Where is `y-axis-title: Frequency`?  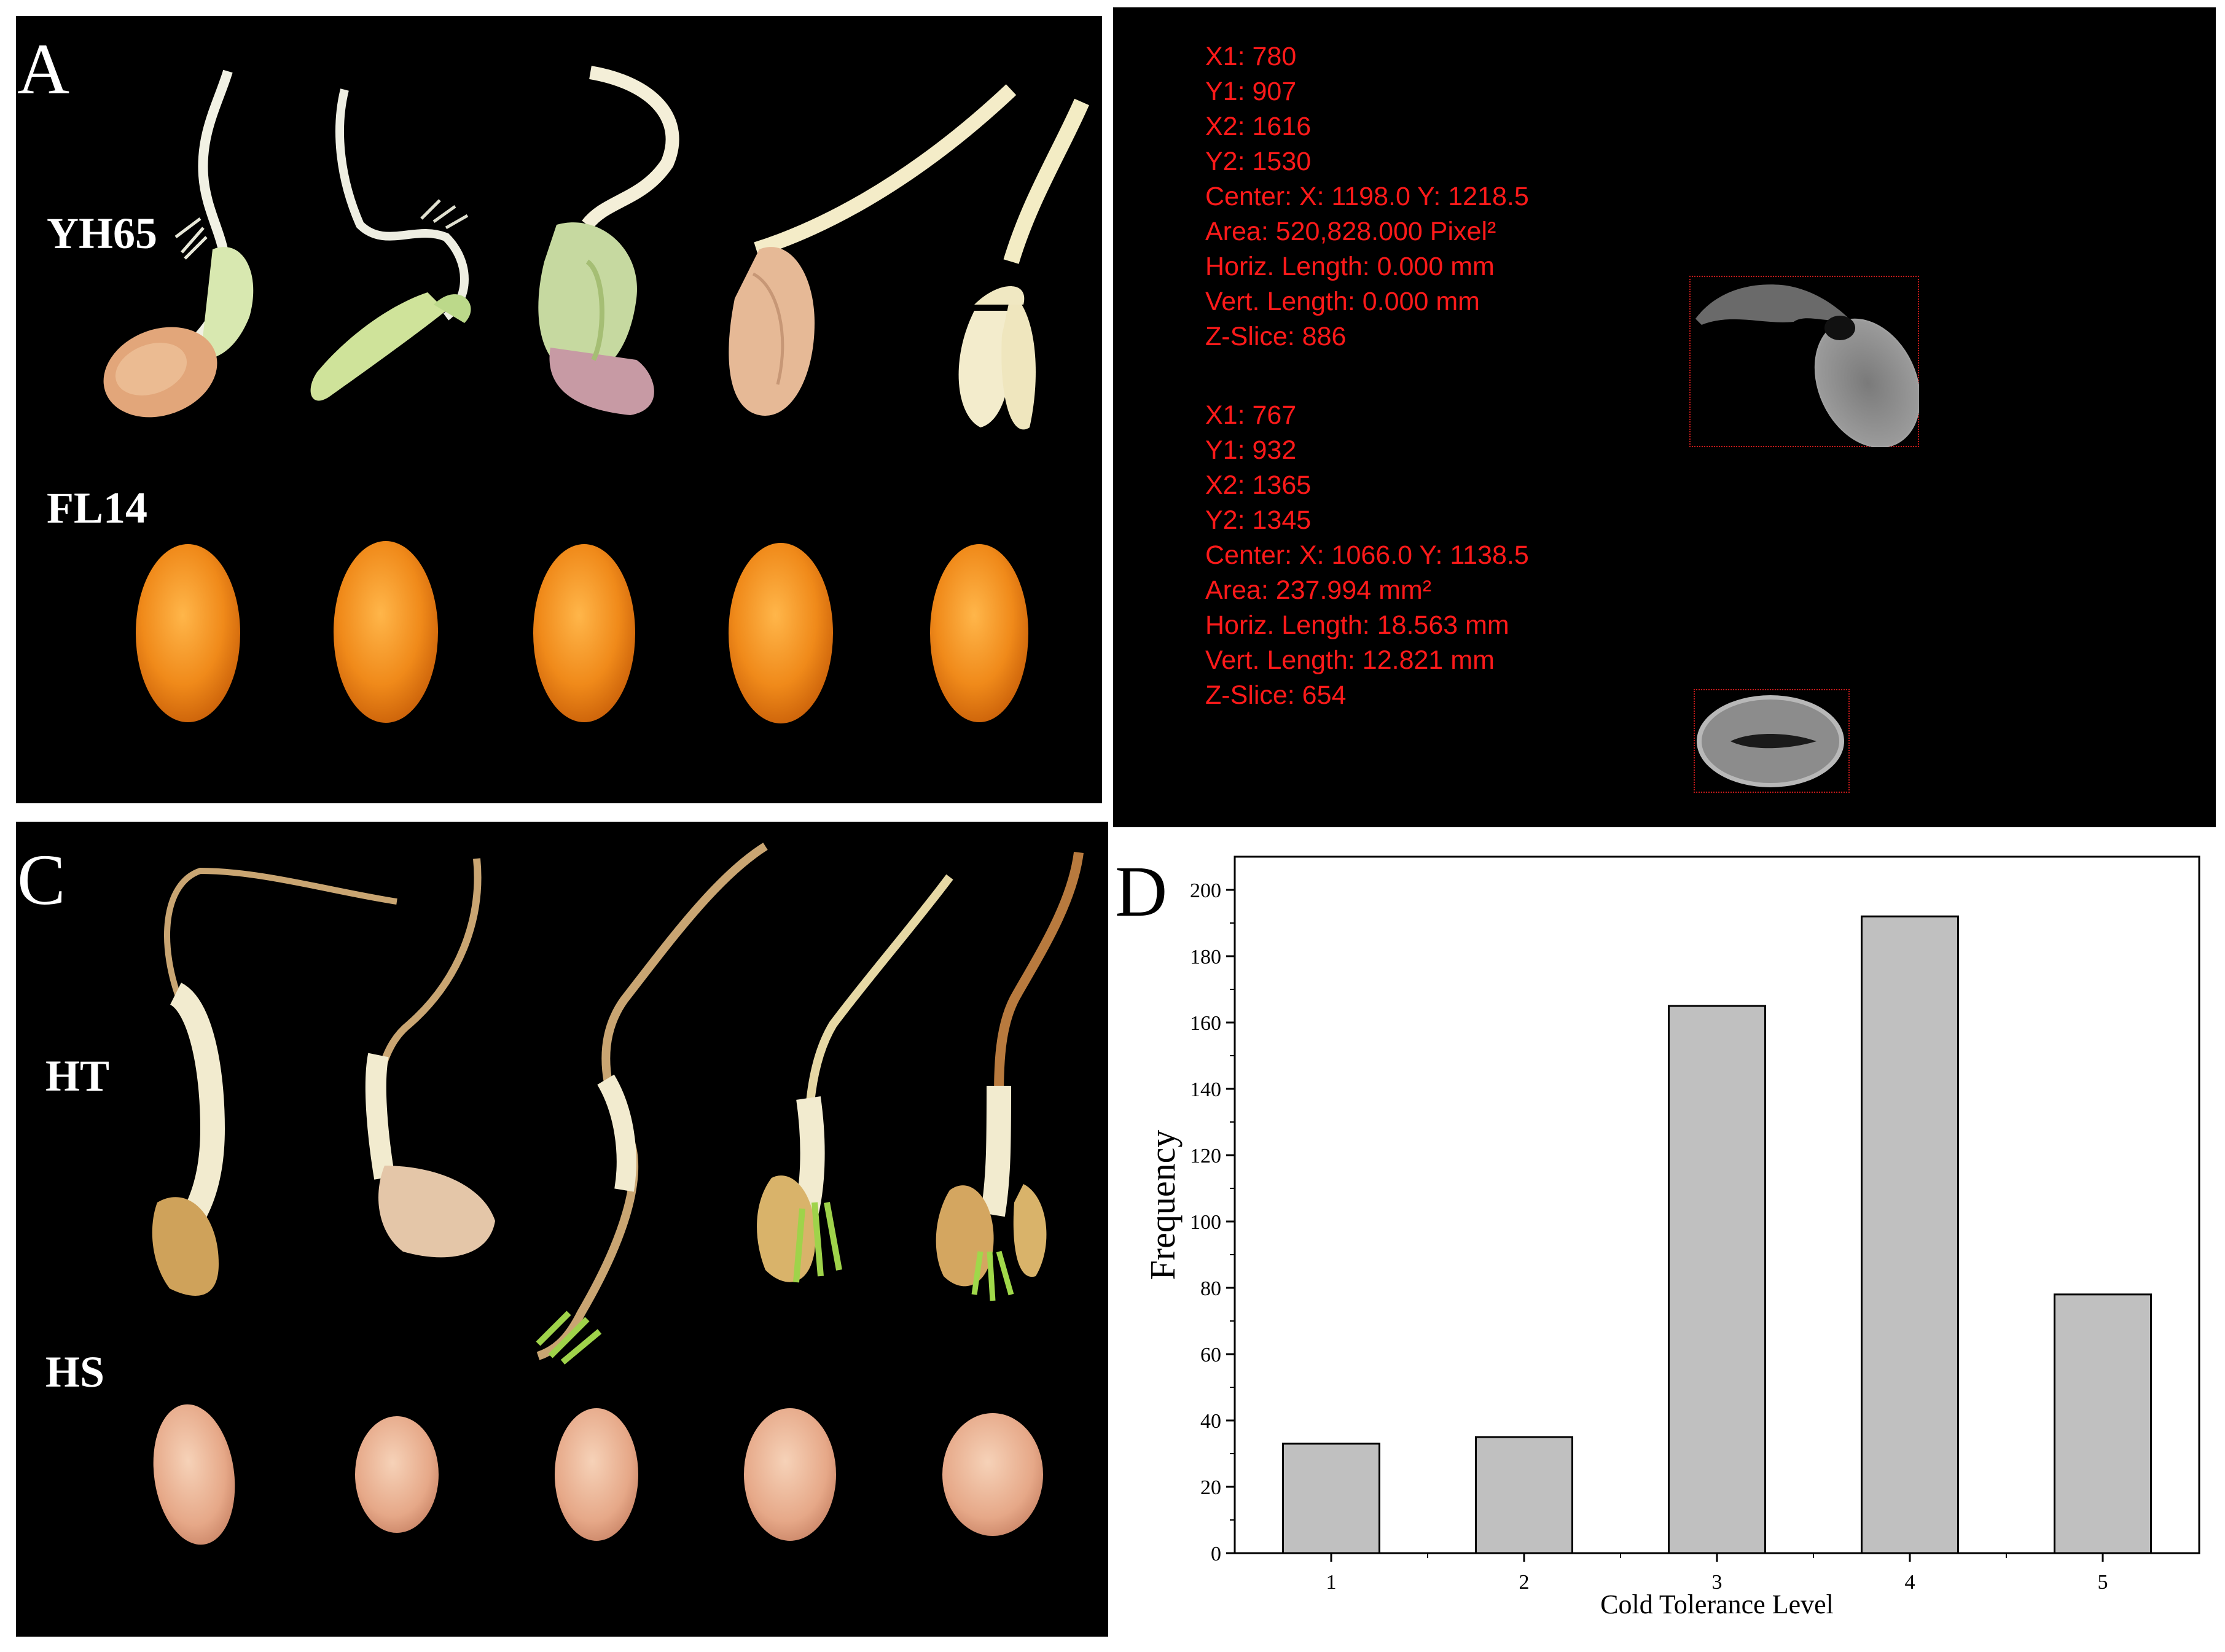
y-axis-title: Frequency is located at coordinates (1163, 1205).